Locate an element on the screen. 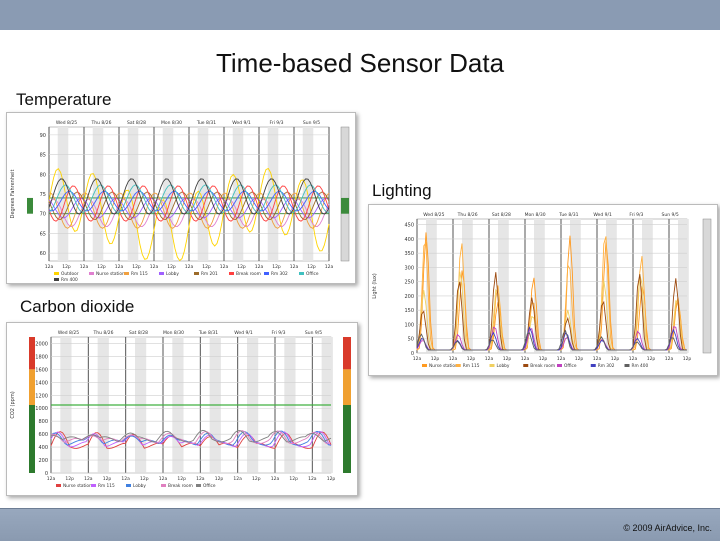 This screenshot has height=541, width=720. gauge-orange-left is located at coordinates (32, 387).